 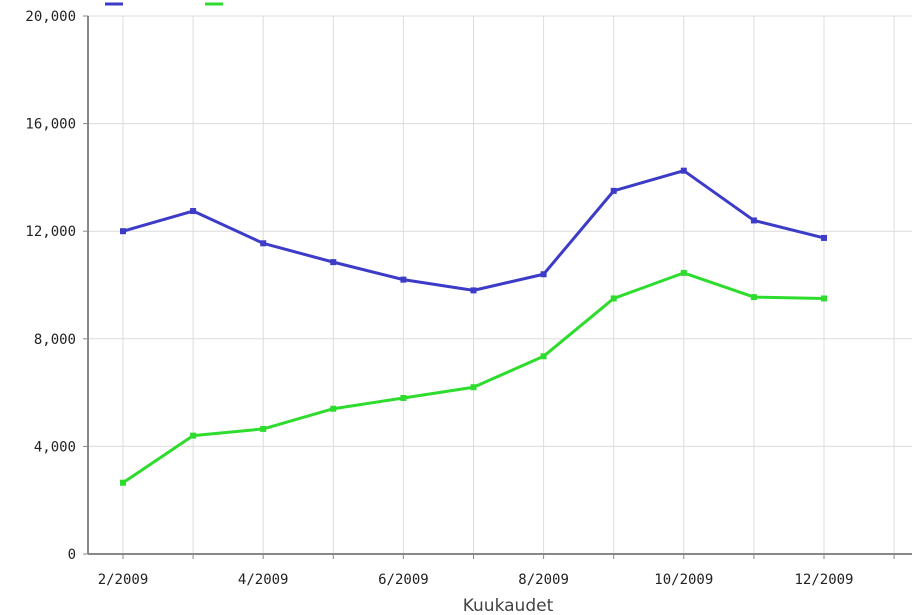 I want to click on x-tick-label: 6/2009, so click(x=403, y=580).